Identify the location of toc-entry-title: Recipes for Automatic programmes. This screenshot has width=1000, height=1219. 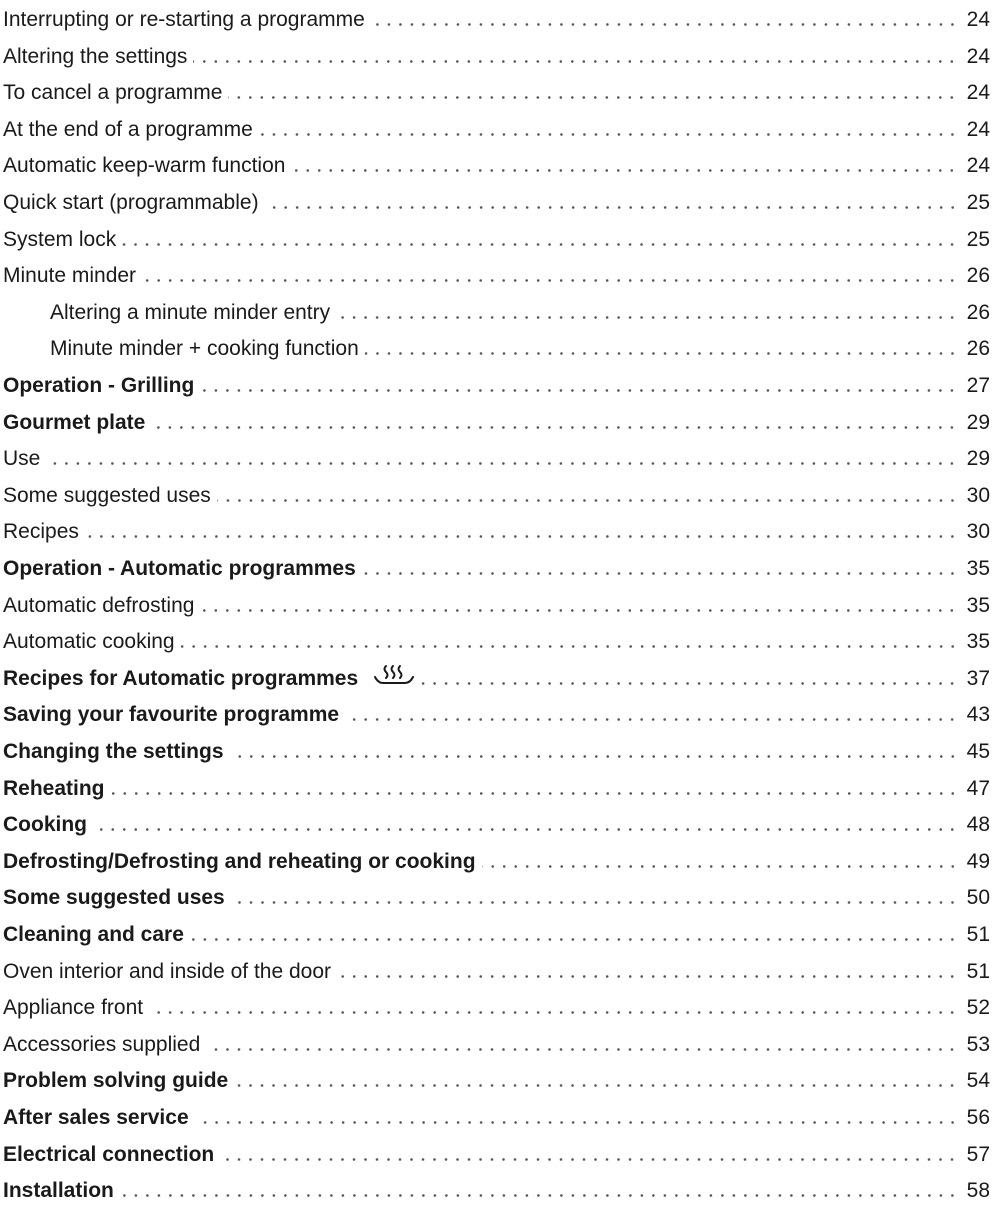
(183, 678).